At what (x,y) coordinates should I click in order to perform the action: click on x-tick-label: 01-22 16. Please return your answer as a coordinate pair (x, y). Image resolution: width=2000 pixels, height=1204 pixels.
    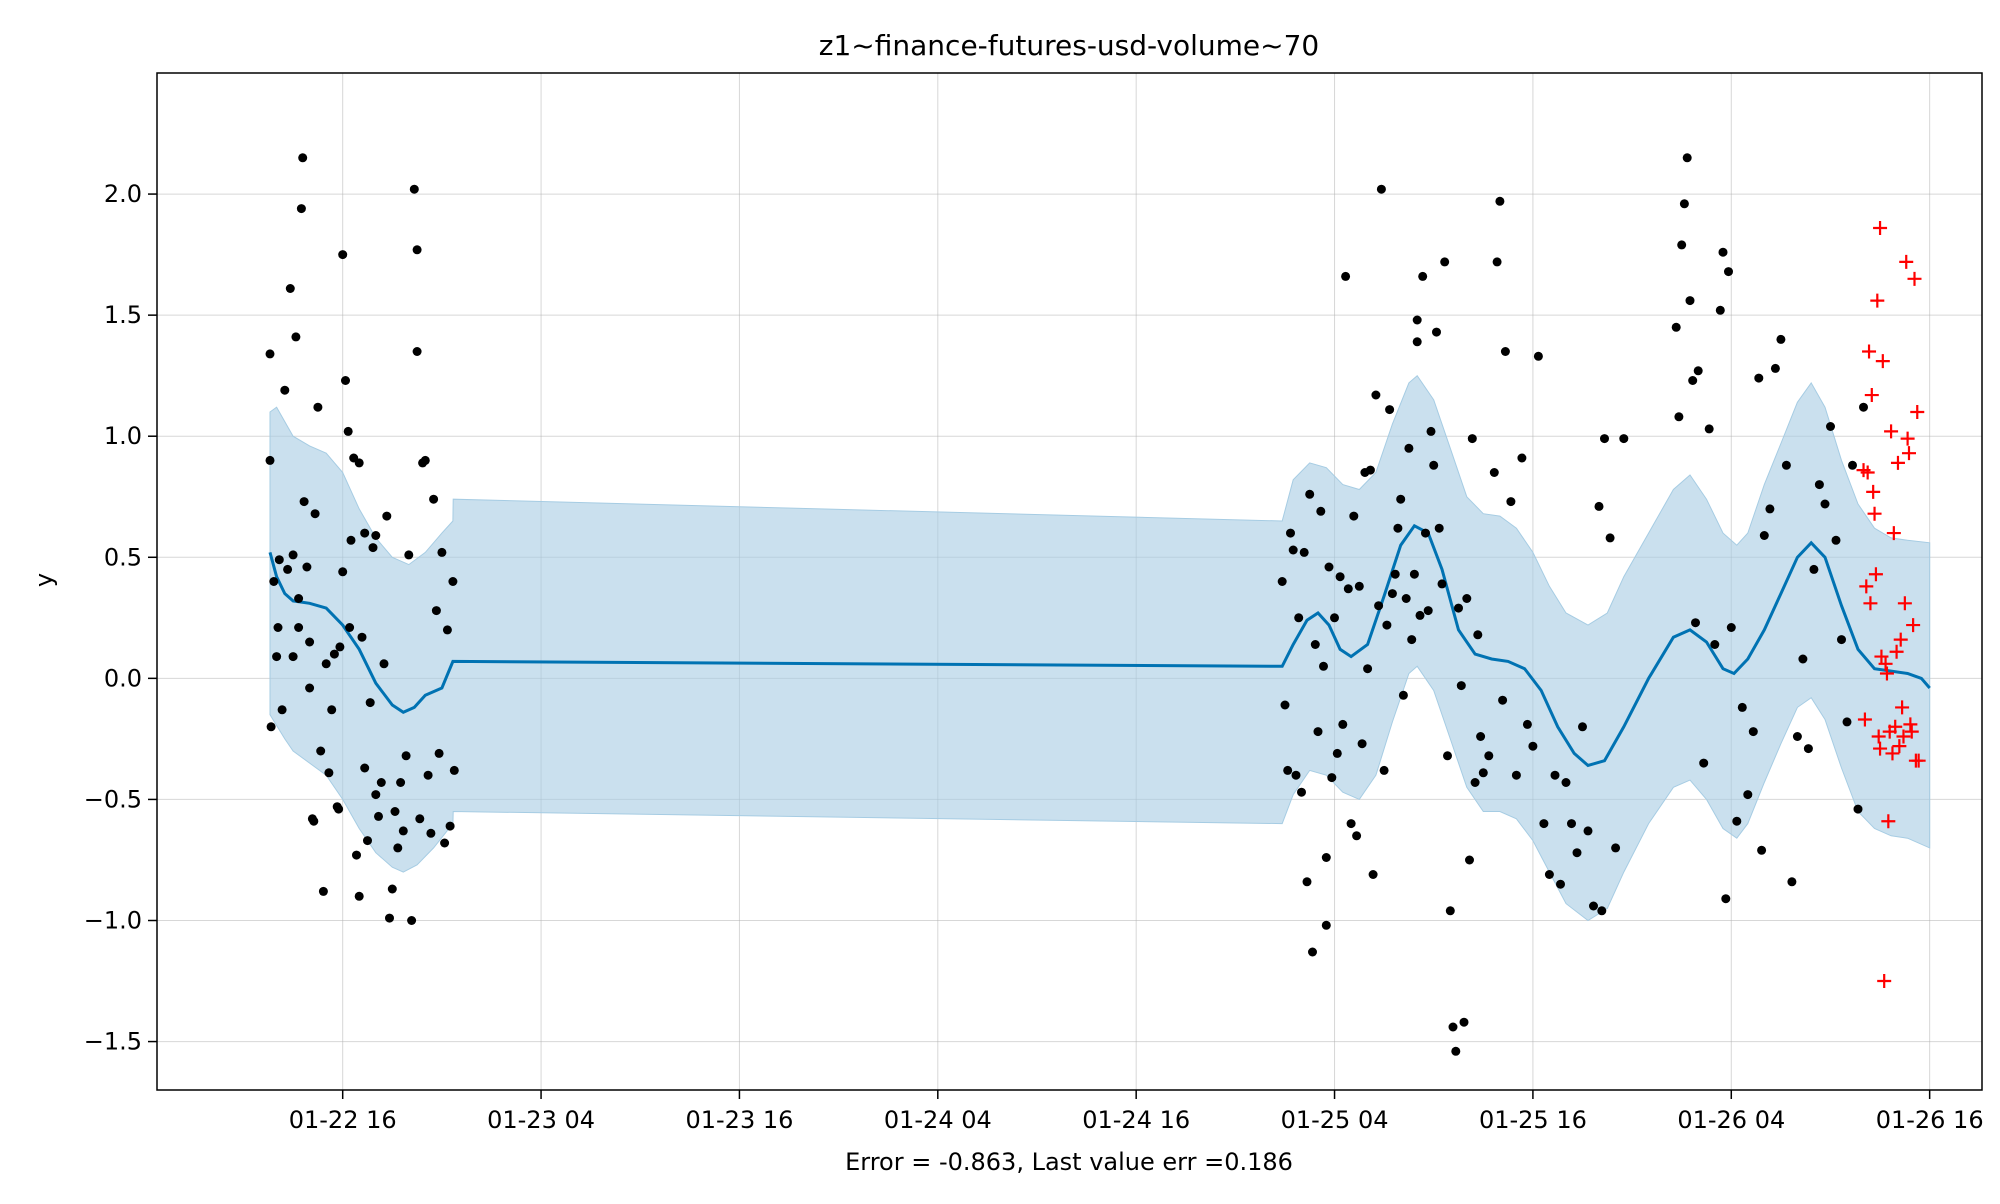
    Looking at the image, I should click on (343, 1120).